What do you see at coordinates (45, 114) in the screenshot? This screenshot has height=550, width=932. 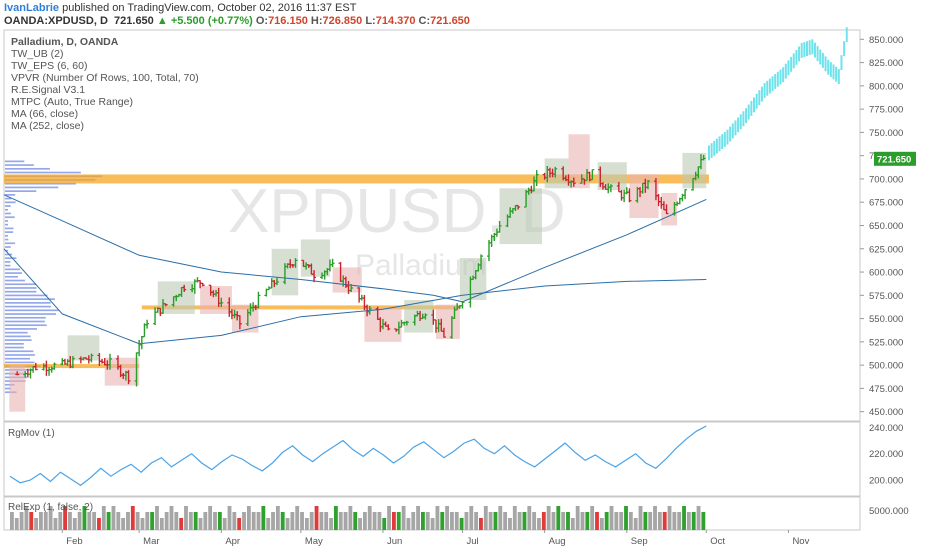 I see `indicator-item: MA (66, close)` at bounding box center [45, 114].